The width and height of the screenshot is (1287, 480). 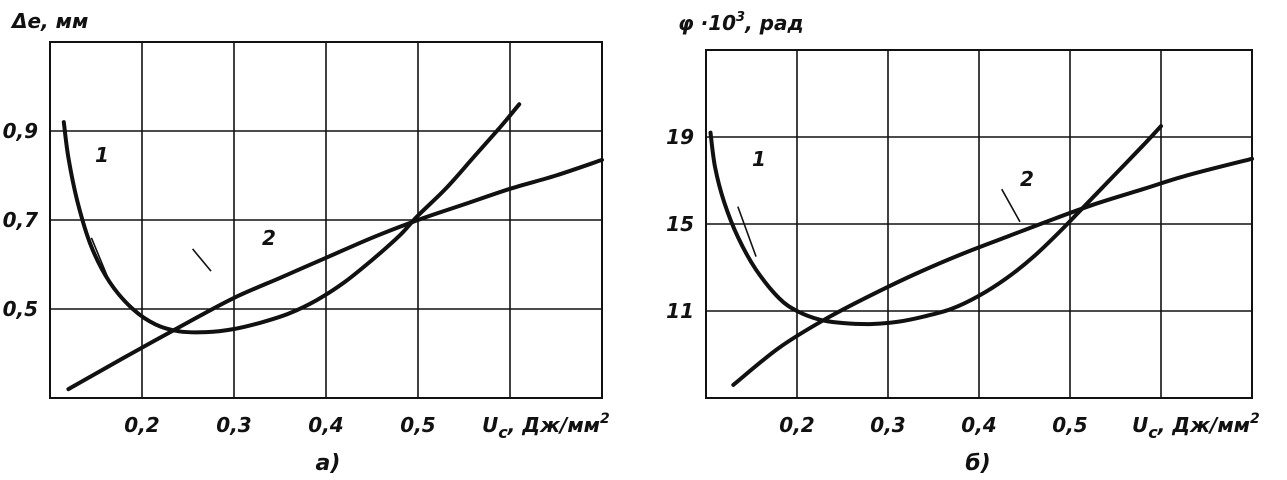 What do you see at coordinates (680, 137) in the screenshot?
I see `y-tick-label: 19` at bounding box center [680, 137].